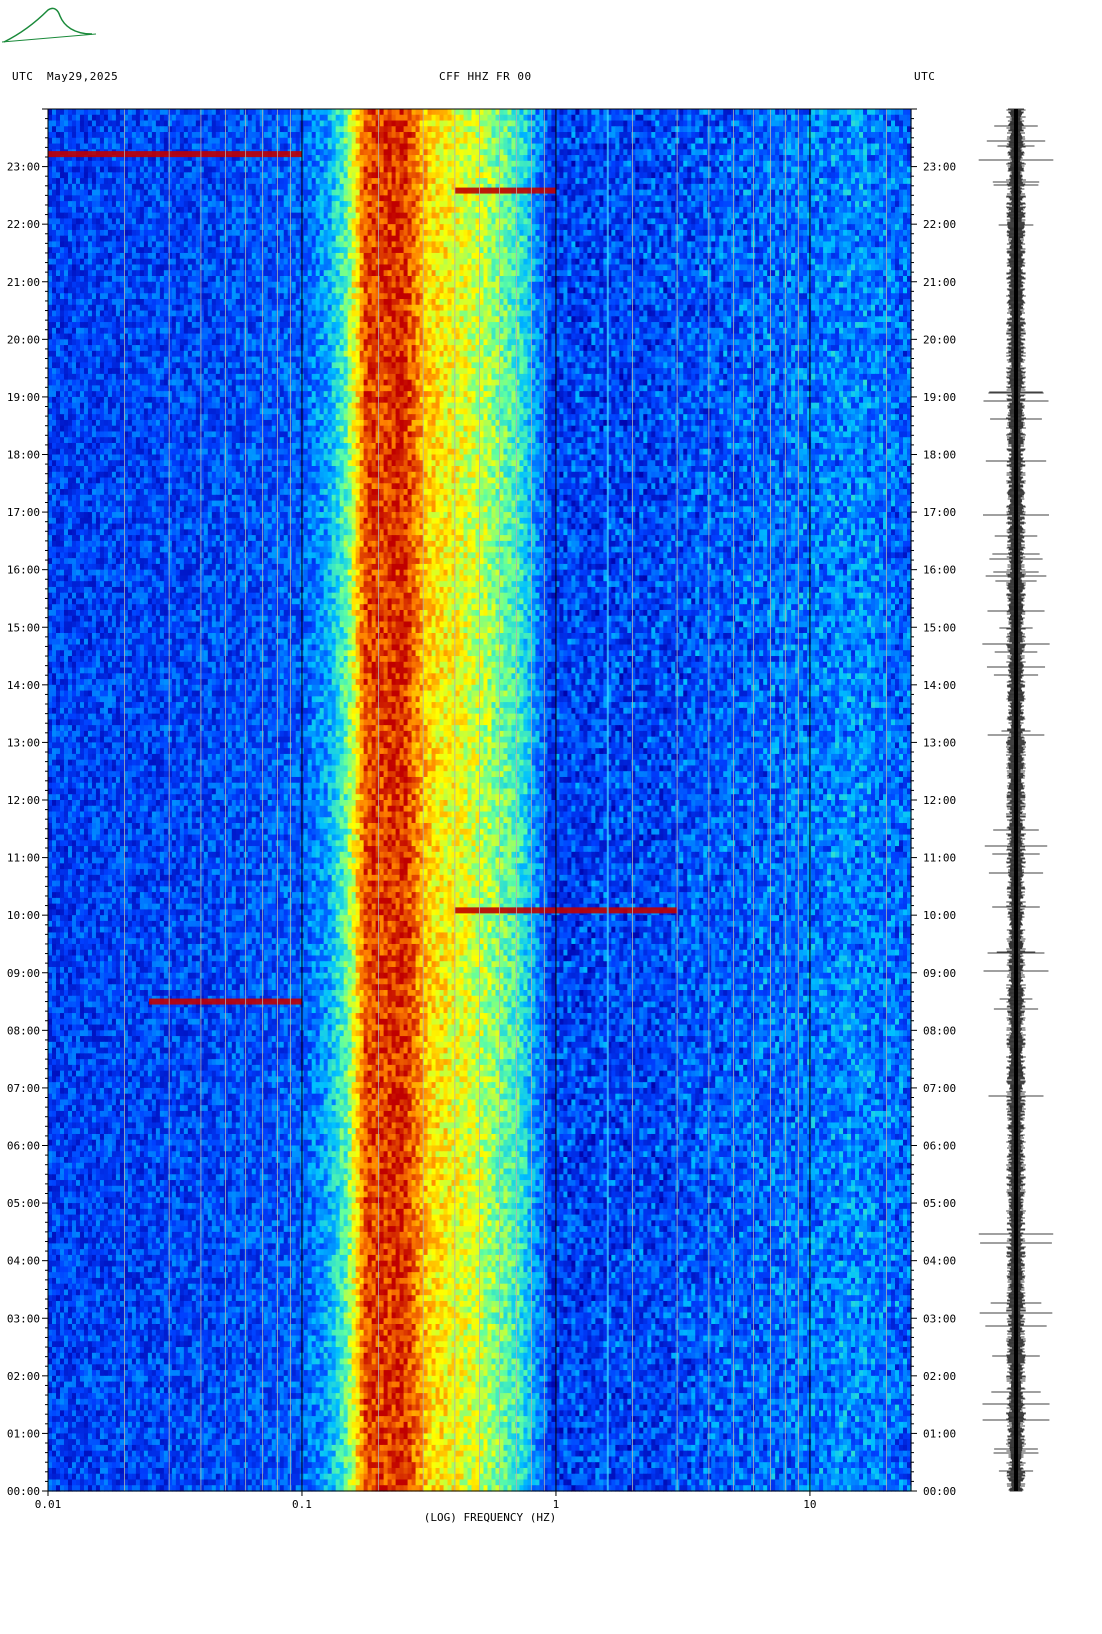 This screenshot has height=1634, width=1102. What do you see at coordinates (939, 858) in the screenshot?
I see `y-tick-label-right: 11:00` at bounding box center [939, 858].